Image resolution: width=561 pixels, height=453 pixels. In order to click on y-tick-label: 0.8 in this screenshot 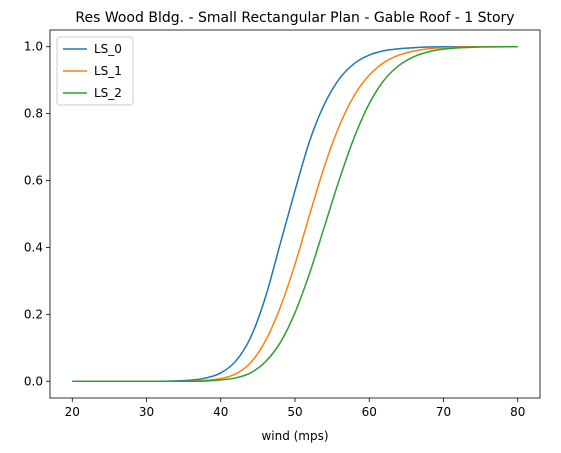, I will do `click(33, 114)`.